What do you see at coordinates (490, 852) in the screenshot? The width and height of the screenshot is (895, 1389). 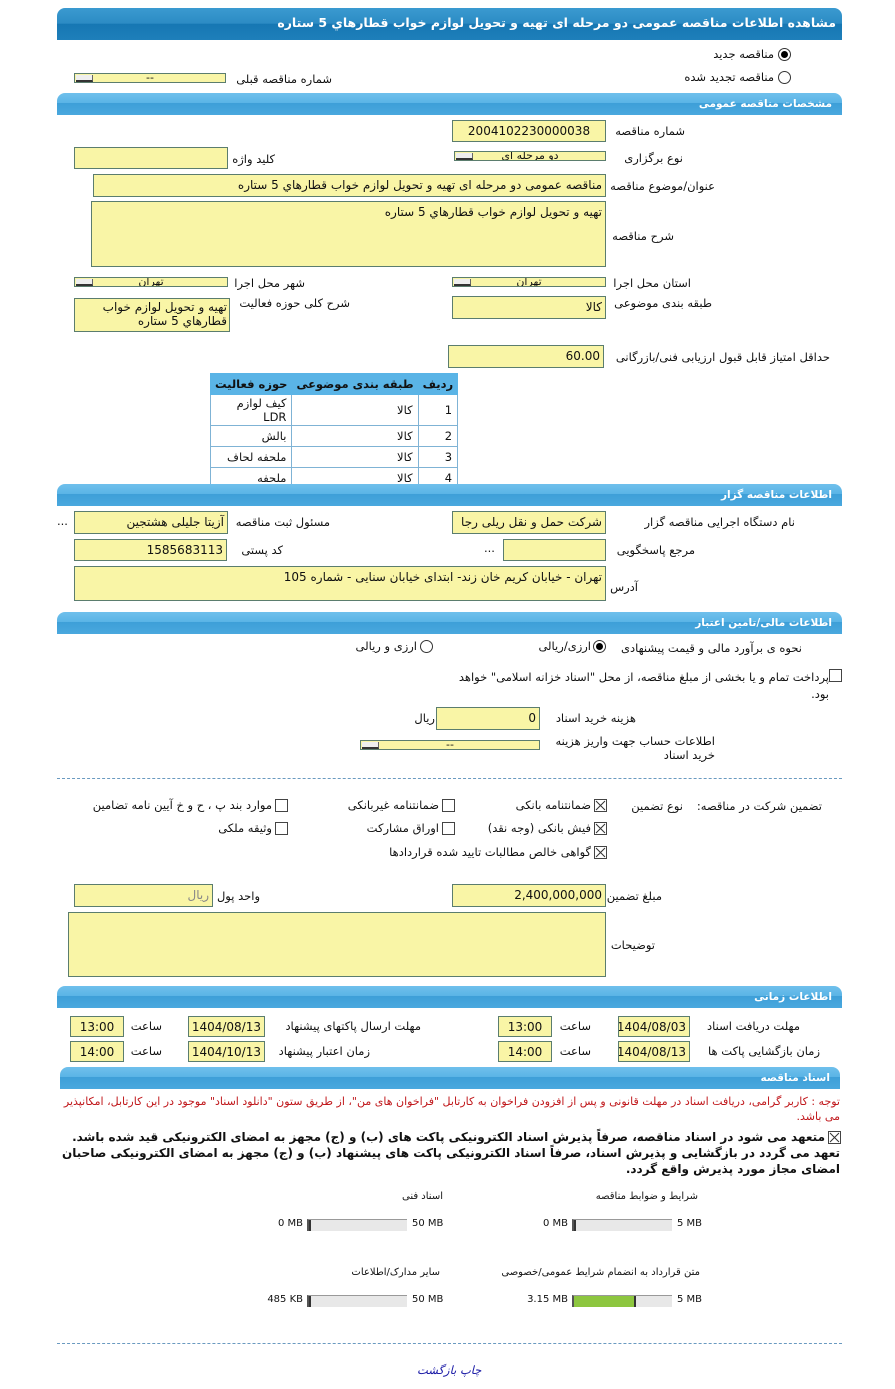 I see `guarantee-option-label: گواهی خالص مطالبات تایید شده قراردادها` at bounding box center [490, 852].